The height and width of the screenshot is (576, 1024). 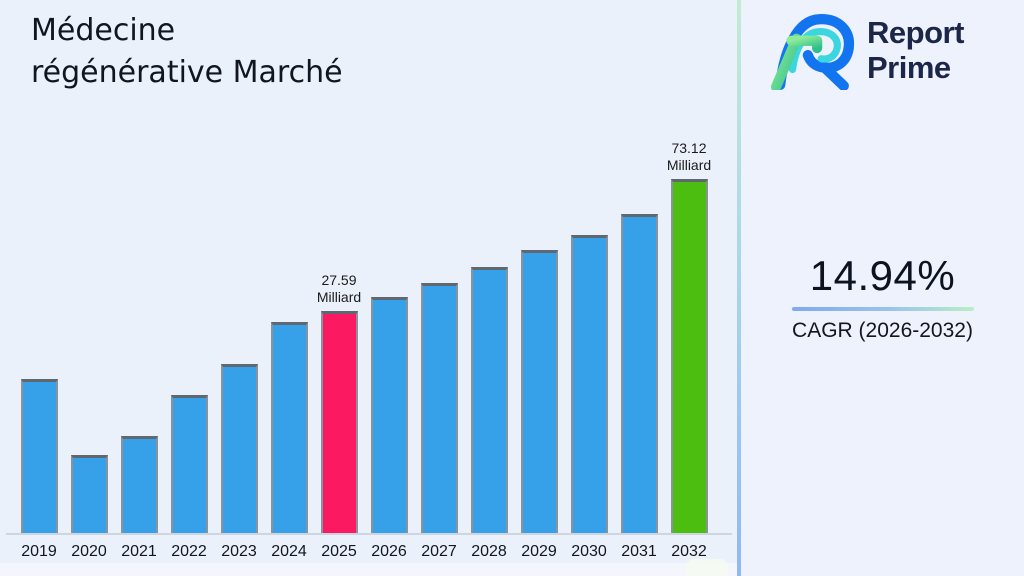 What do you see at coordinates (915, 32) in the screenshot?
I see `brand-name-line1: Report` at bounding box center [915, 32].